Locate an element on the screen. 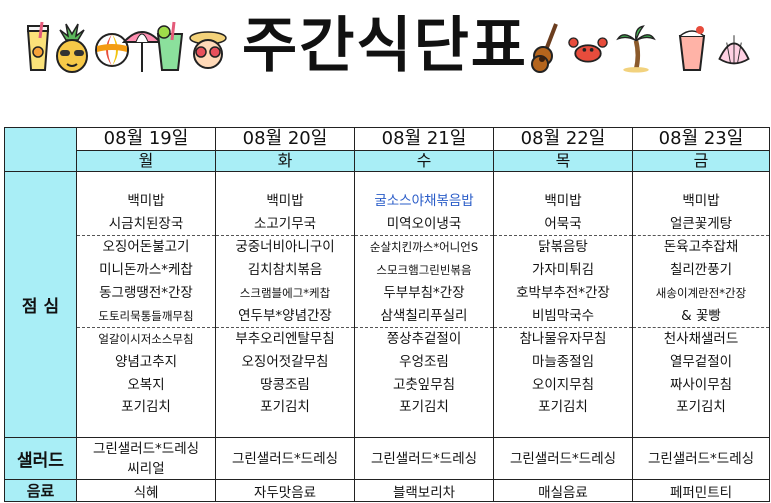 Image resolution: width=771 pixels, height=503 pixels. weekday-header: 화 is located at coordinates (285, 161).